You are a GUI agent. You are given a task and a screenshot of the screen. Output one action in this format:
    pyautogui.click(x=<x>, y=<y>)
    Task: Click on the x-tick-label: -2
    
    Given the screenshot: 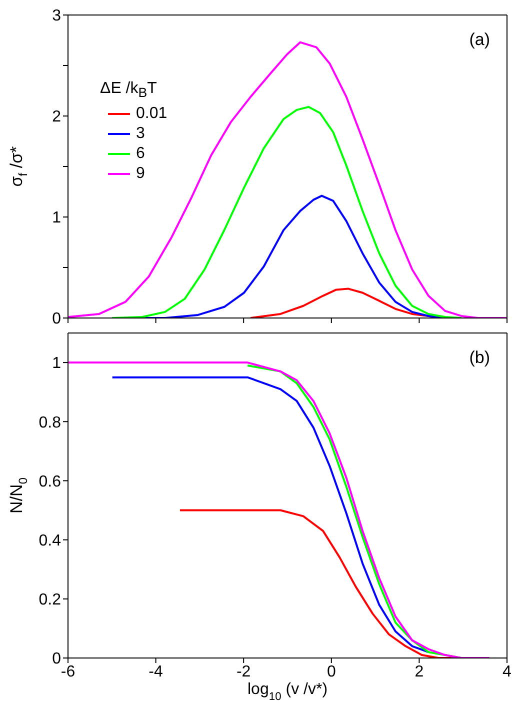 What is the action you would take?
    pyautogui.click(x=243, y=671)
    